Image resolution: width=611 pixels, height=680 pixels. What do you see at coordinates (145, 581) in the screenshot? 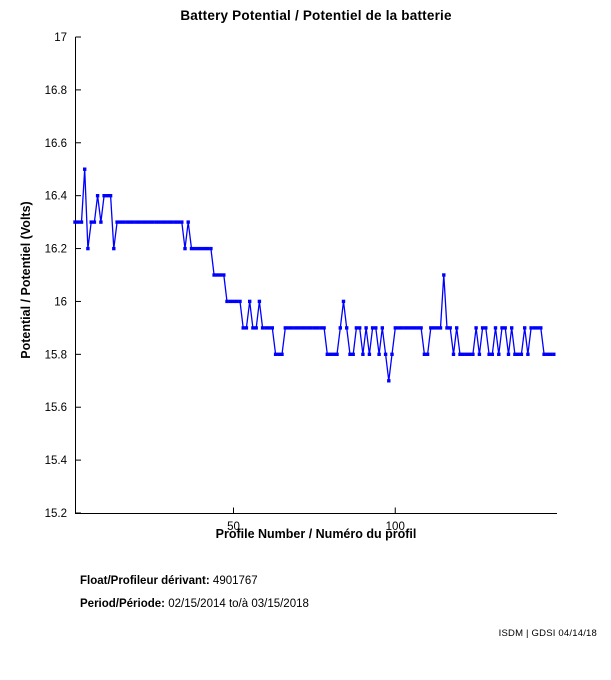
I see `float-id-label: Float/Profileur dérivant:` at bounding box center [145, 581].